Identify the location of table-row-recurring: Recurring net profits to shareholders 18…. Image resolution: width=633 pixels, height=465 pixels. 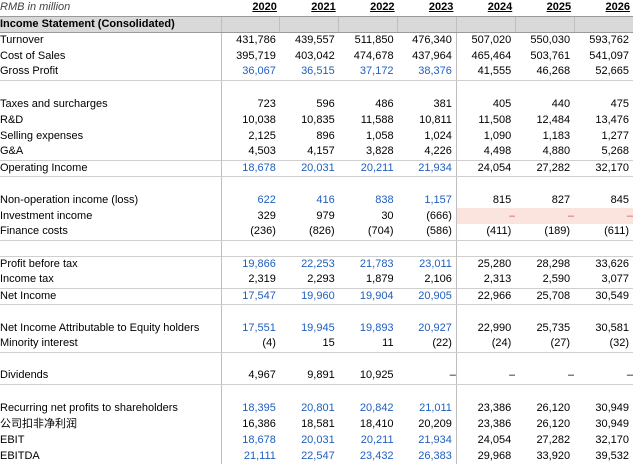
(316, 408).